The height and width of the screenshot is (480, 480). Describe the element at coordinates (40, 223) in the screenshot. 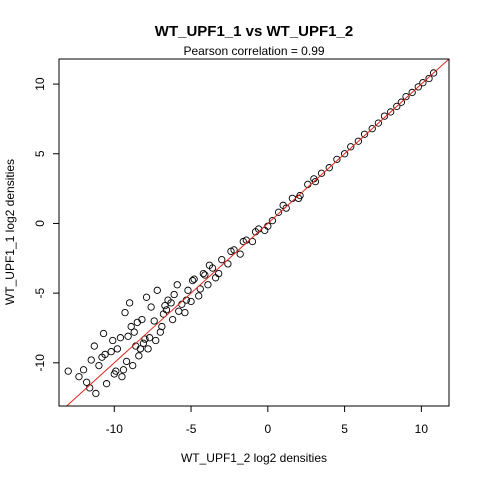

I see `y-tick-label: 0` at that location.